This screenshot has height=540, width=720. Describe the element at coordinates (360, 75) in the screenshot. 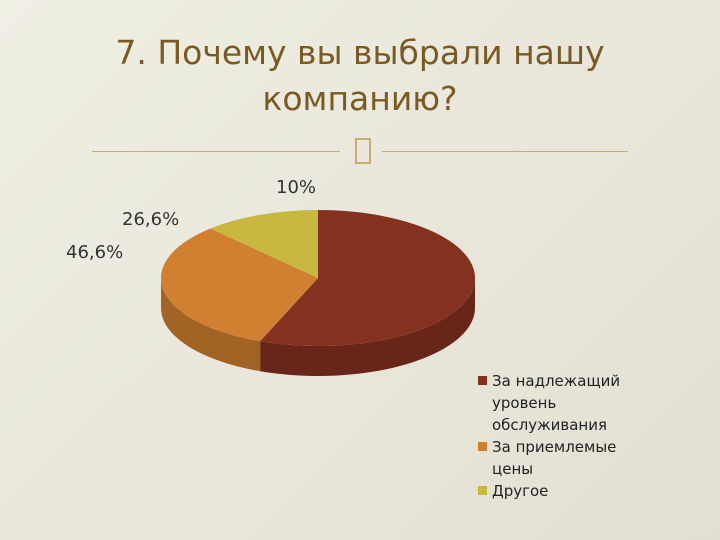

I see `chart-title: 7. Почему вы выбрали нашу компанию?` at that location.